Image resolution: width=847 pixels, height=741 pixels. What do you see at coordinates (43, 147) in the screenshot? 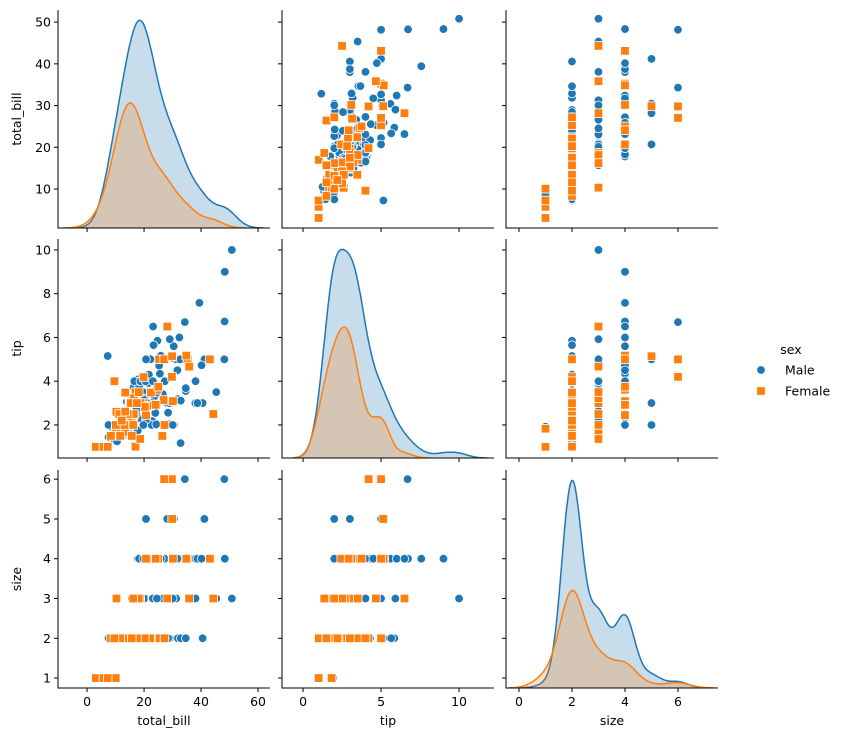
I see `y-tick-label: 20` at bounding box center [43, 147].